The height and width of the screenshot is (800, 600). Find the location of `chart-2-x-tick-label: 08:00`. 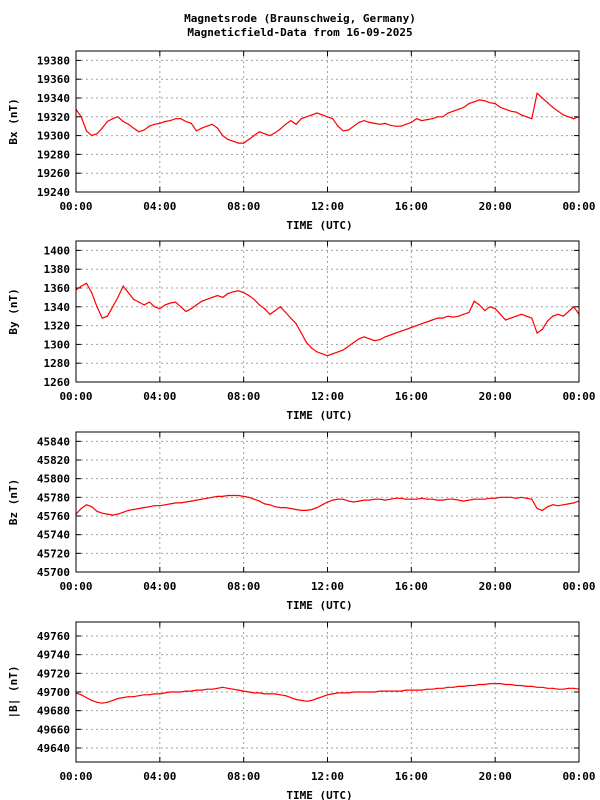

chart-2-x-tick-label: 08:00 is located at coordinates (243, 396).